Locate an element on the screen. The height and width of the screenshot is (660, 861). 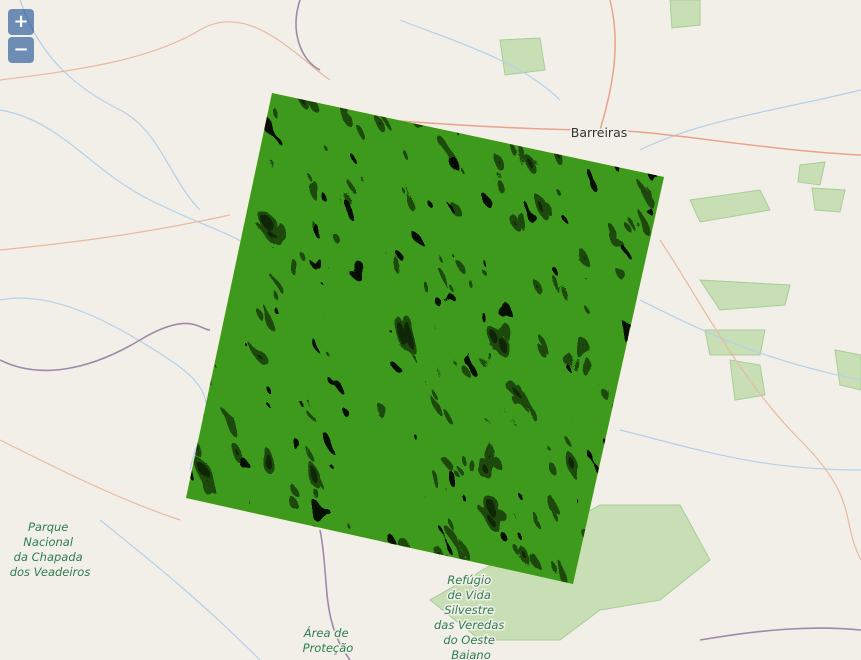
label-line: Área de is located at coordinates (326, 632).